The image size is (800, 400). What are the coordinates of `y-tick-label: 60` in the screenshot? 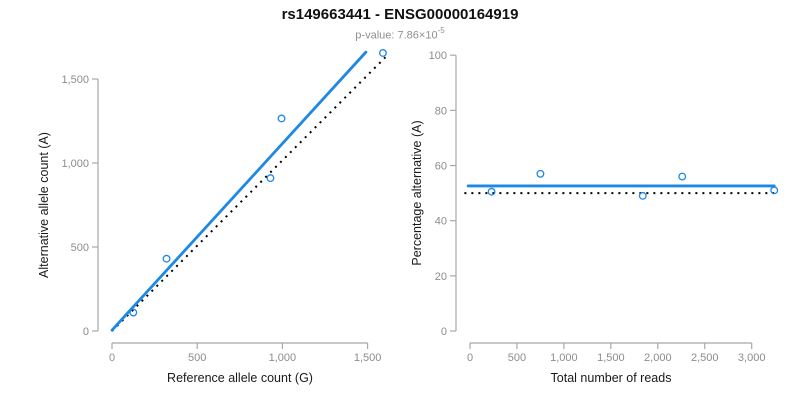 It's located at (441, 167).